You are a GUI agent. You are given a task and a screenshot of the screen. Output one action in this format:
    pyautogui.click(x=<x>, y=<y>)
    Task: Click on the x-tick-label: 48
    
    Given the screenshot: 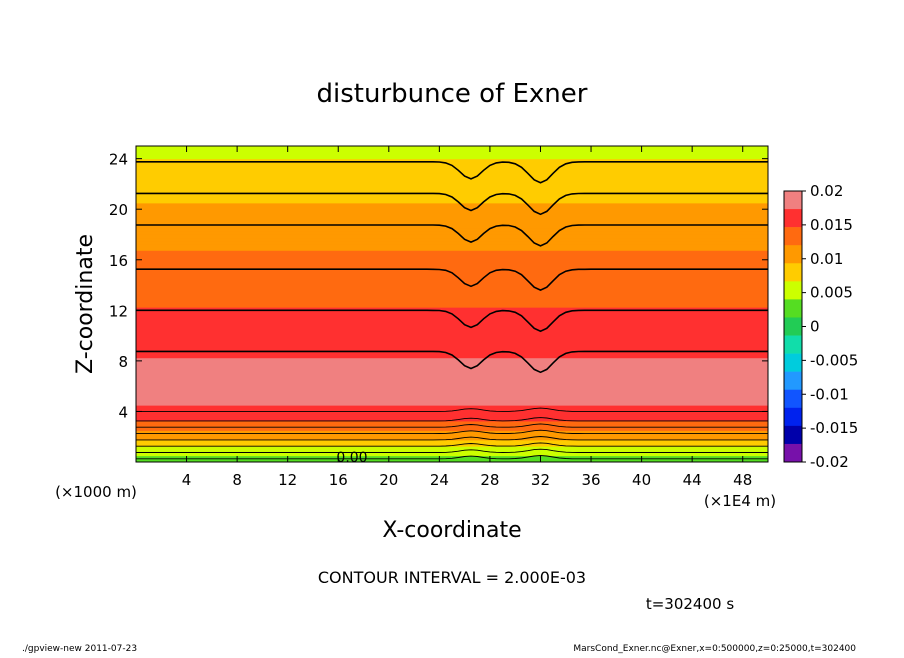 What is the action you would take?
    pyautogui.click(x=742, y=480)
    